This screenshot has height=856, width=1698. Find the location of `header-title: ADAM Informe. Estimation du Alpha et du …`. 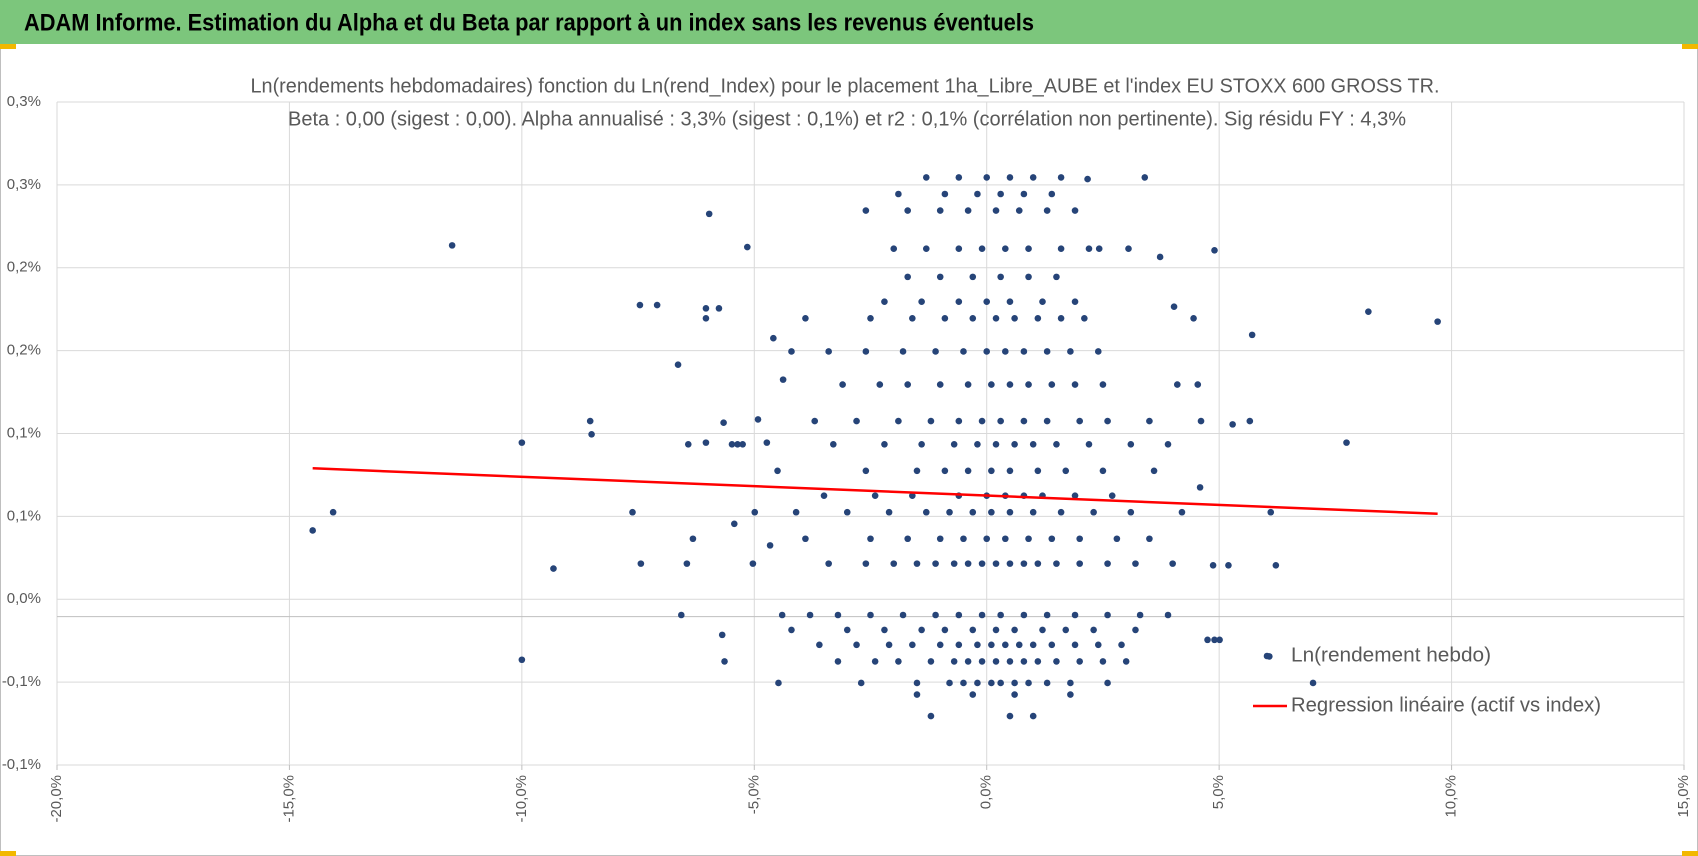

header-title: ADAM Informe. Estimation du Alpha et du … is located at coordinates (529, 22).